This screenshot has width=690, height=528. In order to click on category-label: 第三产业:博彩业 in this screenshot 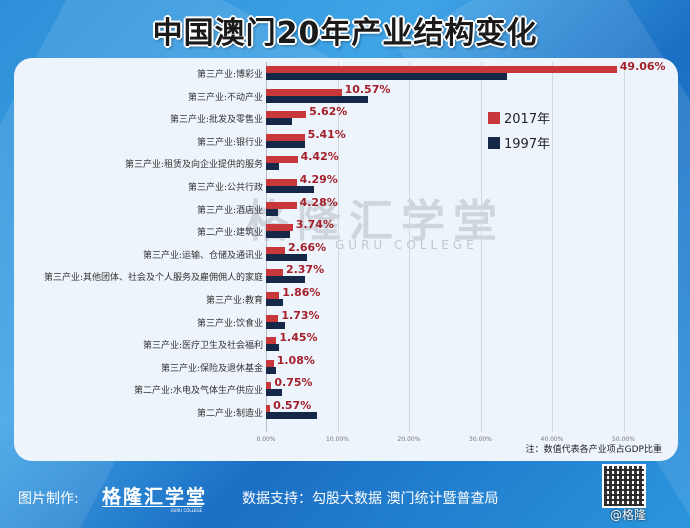, I will do `click(229, 75)`.